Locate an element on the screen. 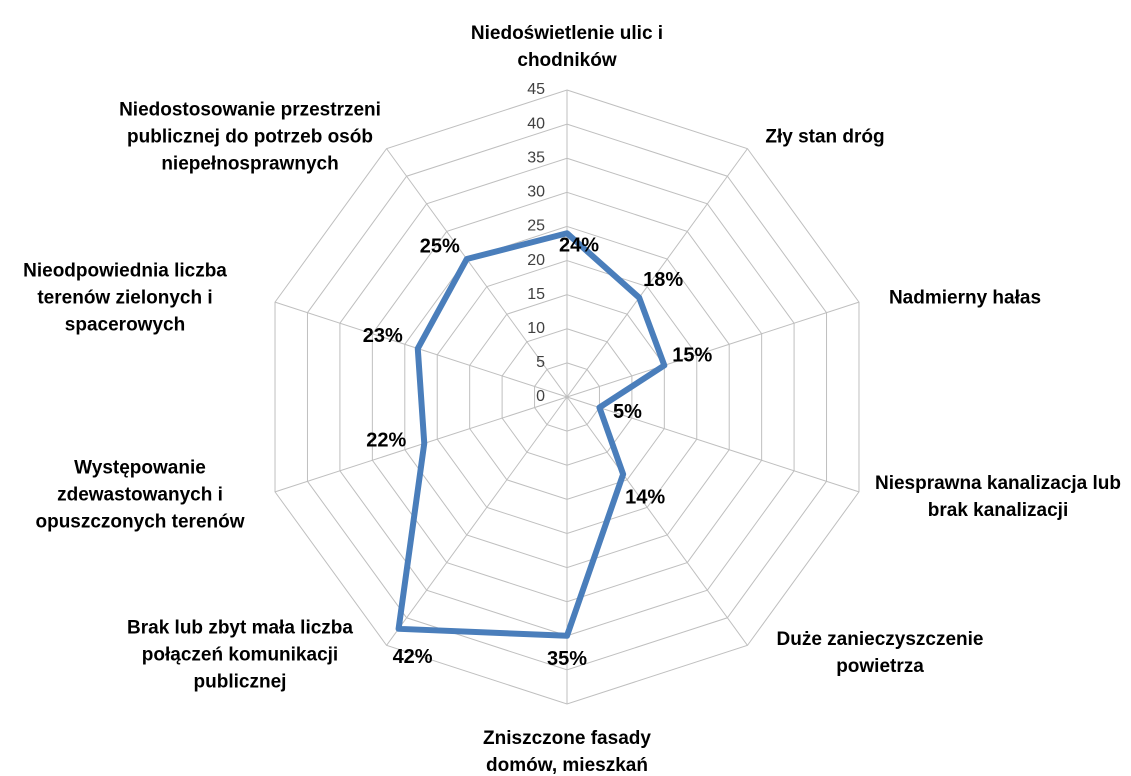 The image size is (1131, 776). data-label: 22% is located at coordinates (386, 441).